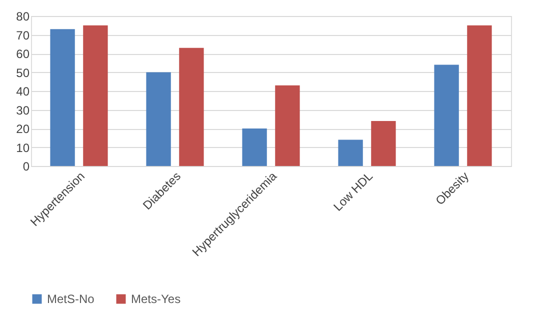 Image resolution: width=560 pixels, height=333 pixels. Describe the element at coordinates (156, 299) in the screenshot. I see `legend-label: Mets-Yes` at that location.